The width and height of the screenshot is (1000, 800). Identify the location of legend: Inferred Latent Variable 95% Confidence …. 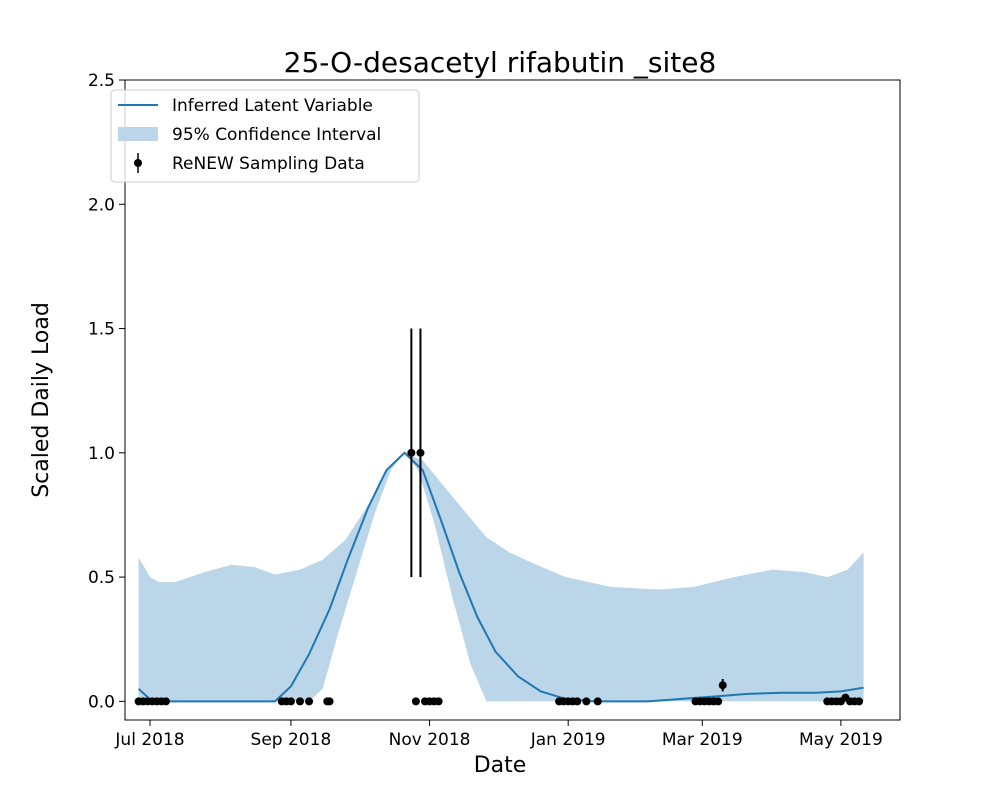
(265, 136).